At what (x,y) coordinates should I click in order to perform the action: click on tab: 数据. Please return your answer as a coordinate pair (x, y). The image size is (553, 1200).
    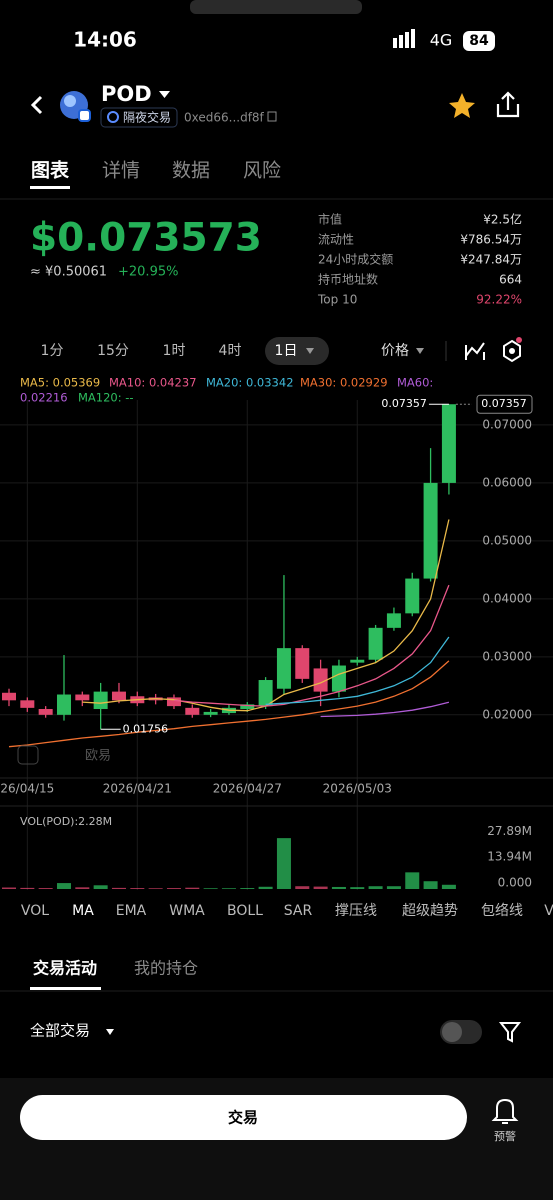
    Looking at the image, I should click on (191, 171).